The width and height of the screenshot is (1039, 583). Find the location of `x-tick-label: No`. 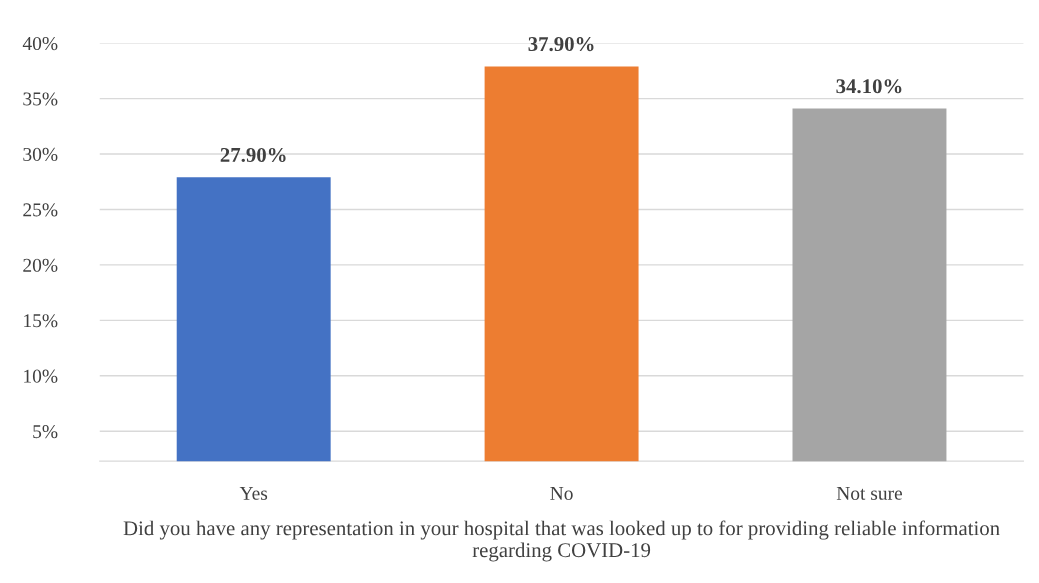

x-tick-label: No is located at coordinates (561, 493).